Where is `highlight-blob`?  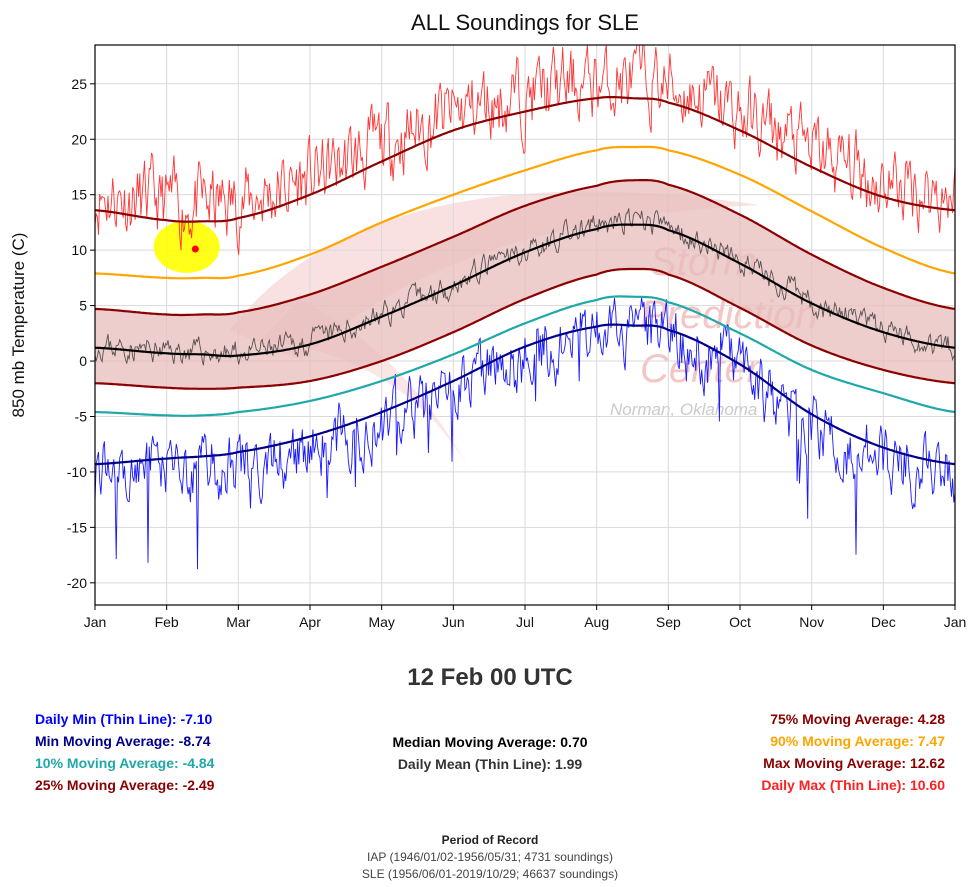 highlight-blob is located at coordinates (186, 246).